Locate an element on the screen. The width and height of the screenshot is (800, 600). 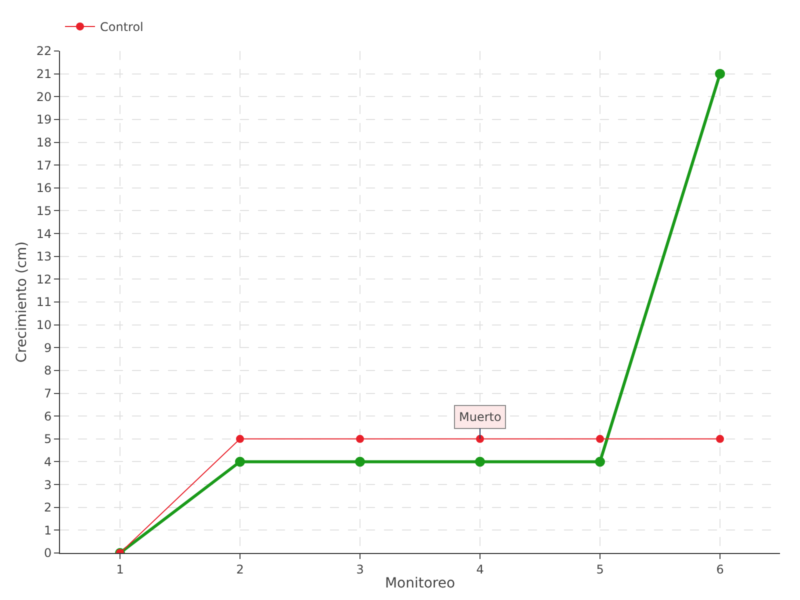
y-tick-label: 2 is located at coordinates (48, 507).